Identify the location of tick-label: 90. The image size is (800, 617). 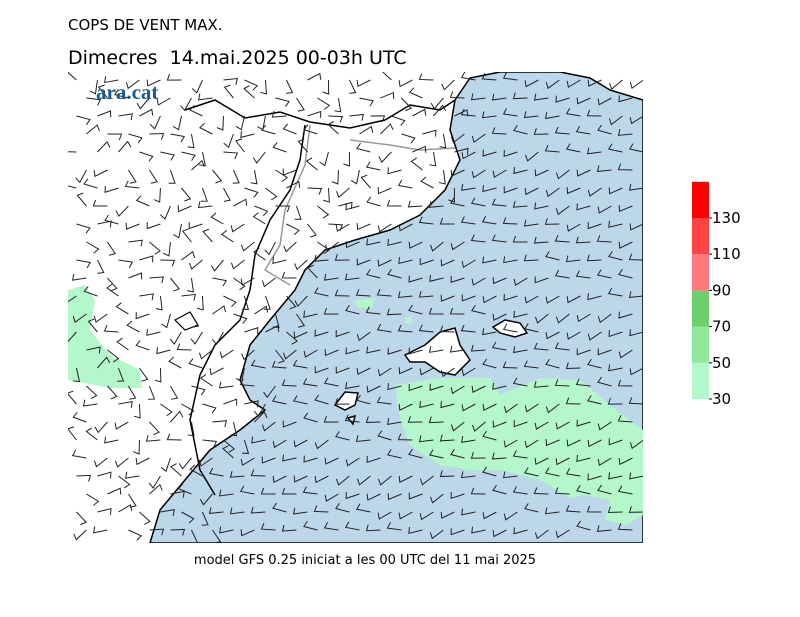
(721, 290).